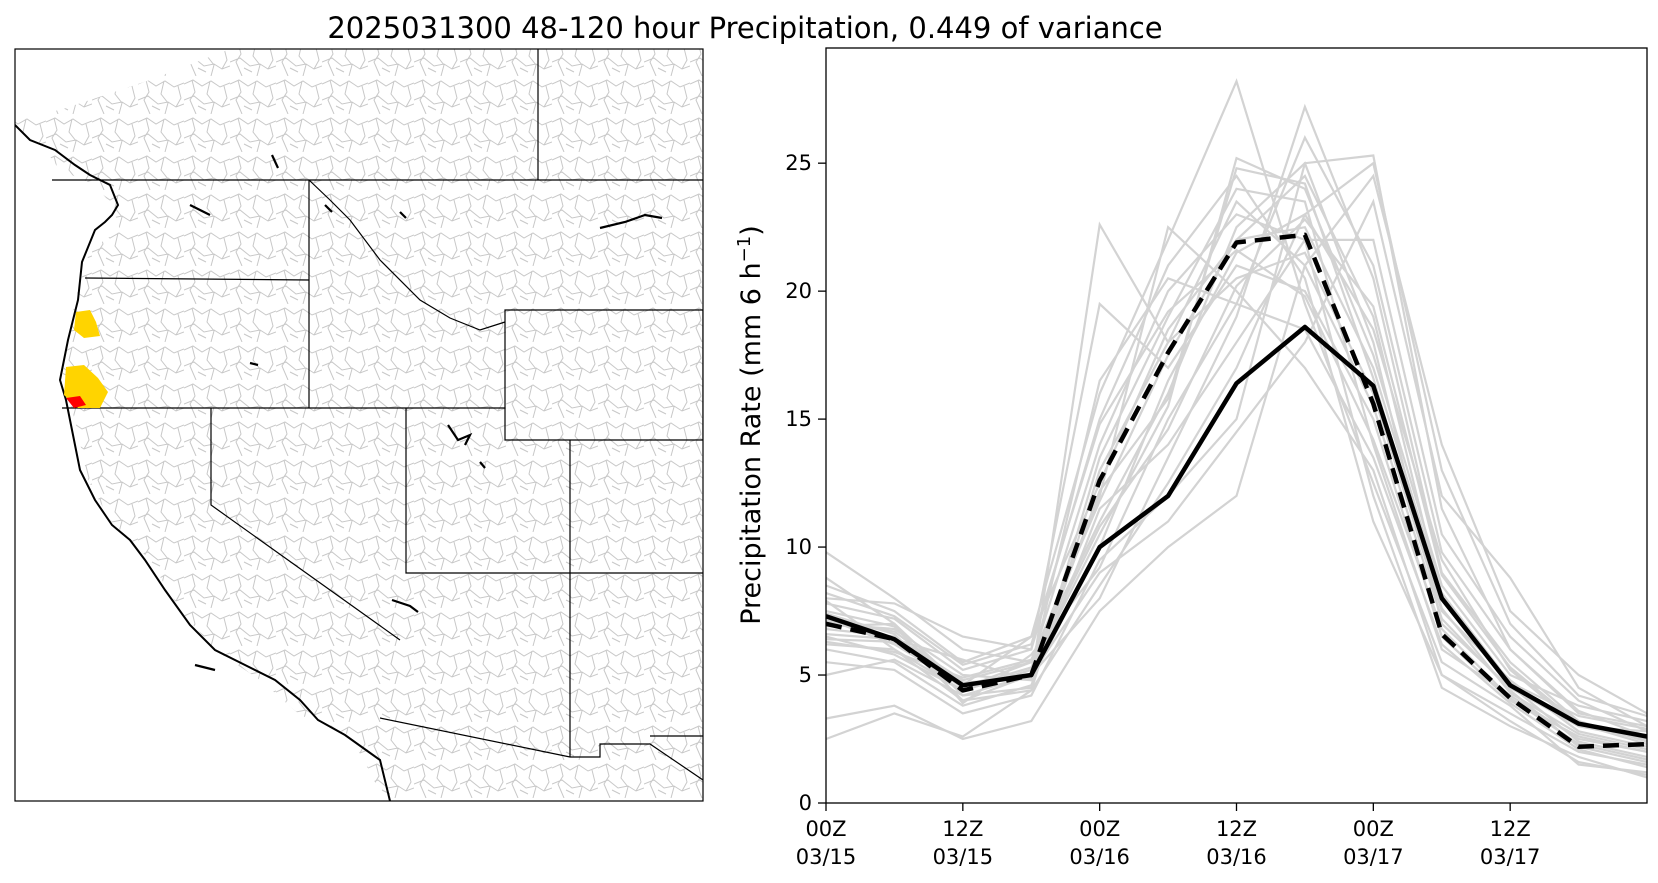  What do you see at coordinates (76, 402) in the screenshot?
I see `highlight-region-max` at bounding box center [76, 402].